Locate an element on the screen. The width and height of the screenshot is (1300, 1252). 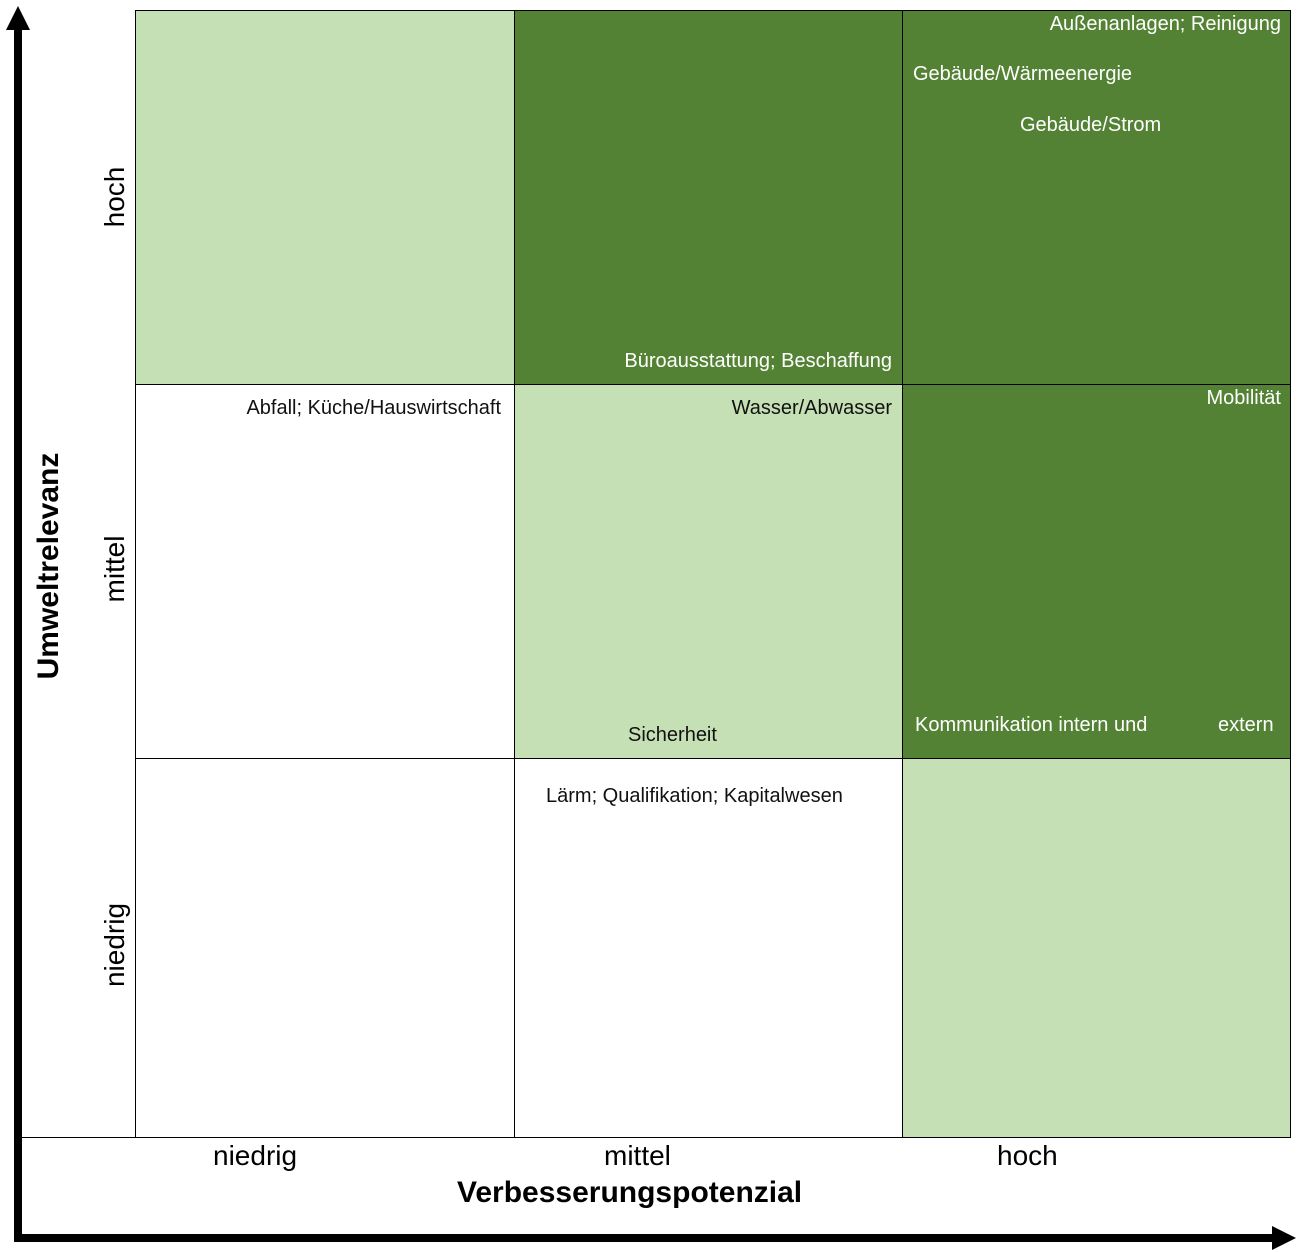
x-axis-title: Verbesserungspotenzial is located at coordinates (630, 1192).